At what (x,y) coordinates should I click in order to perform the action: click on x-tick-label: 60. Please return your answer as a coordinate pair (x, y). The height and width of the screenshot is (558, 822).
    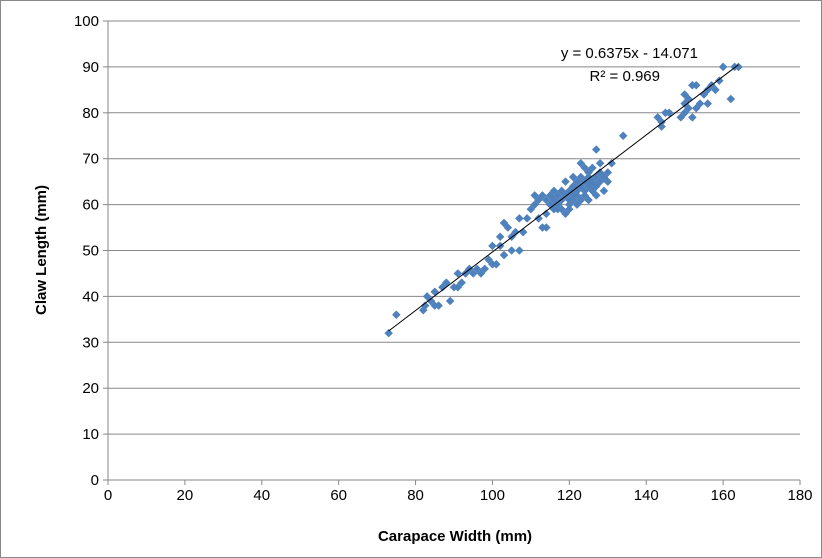
    Looking at the image, I should click on (338, 495).